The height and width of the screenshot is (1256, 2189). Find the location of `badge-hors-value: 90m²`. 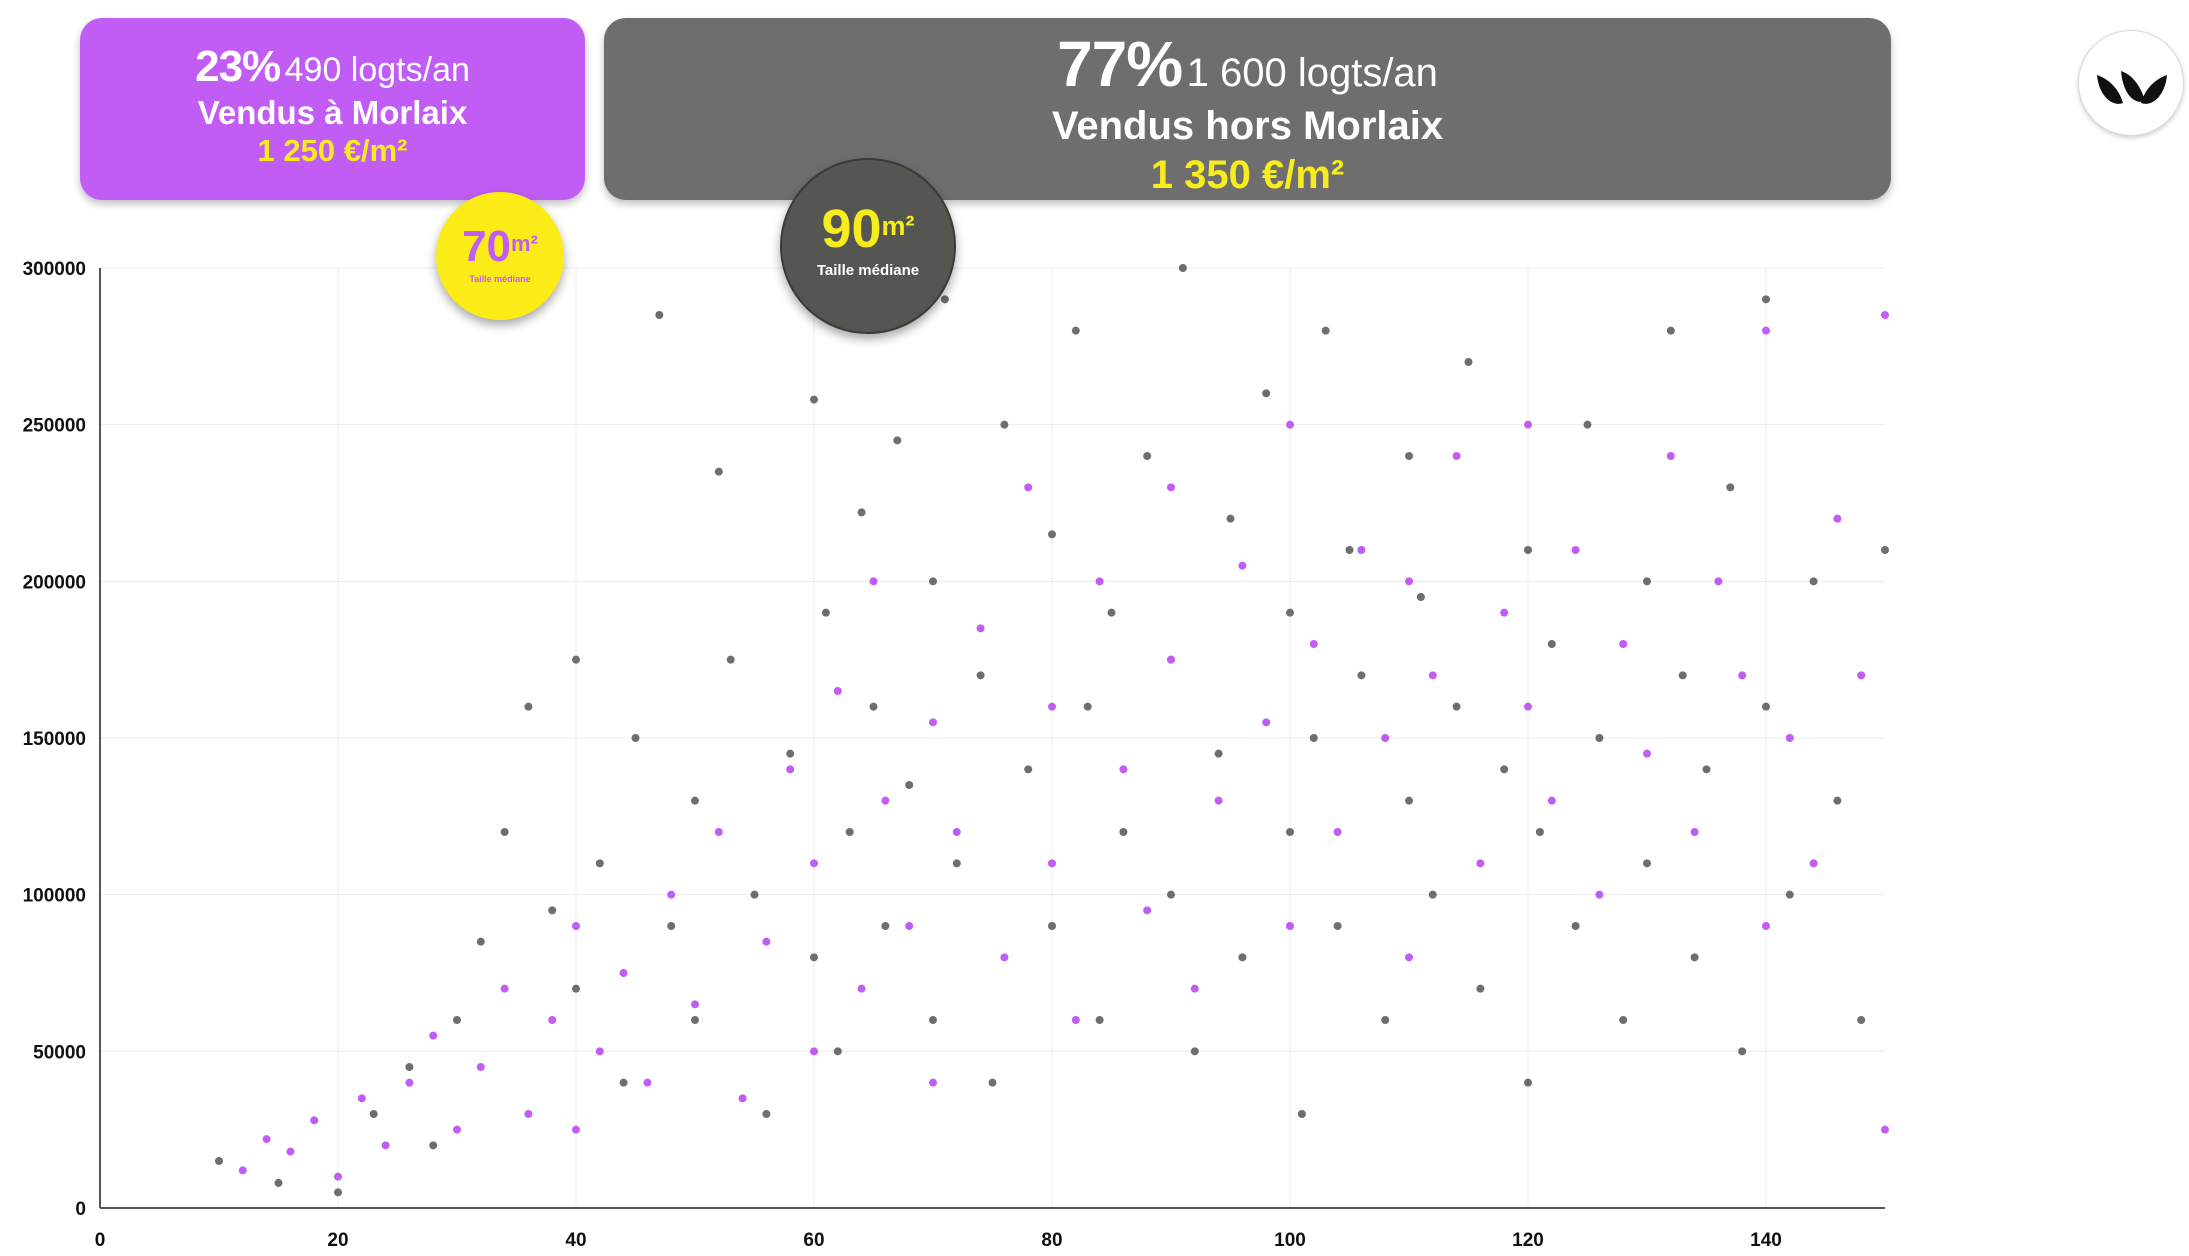

badge-hors-value: 90m² is located at coordinates (868, 229).